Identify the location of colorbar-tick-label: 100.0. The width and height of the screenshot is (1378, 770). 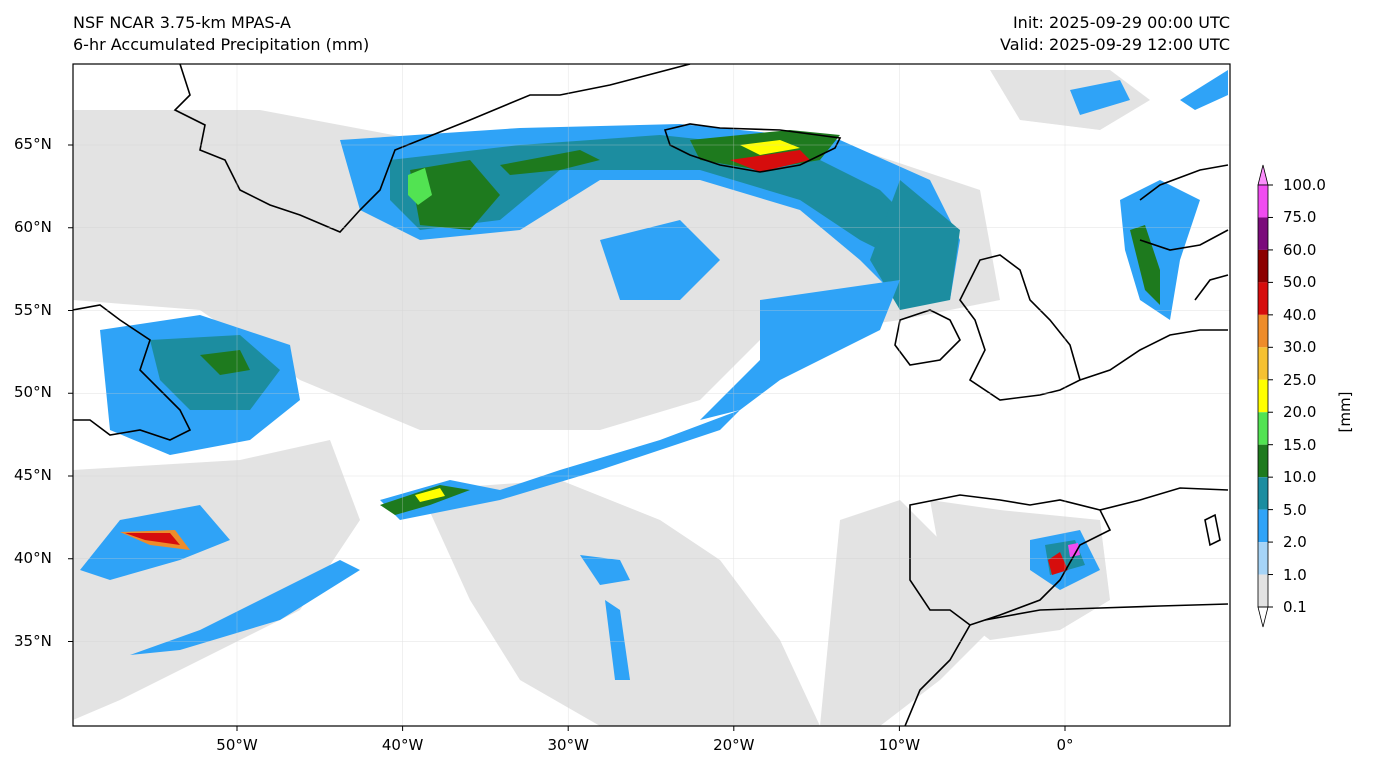
(1304, 185).